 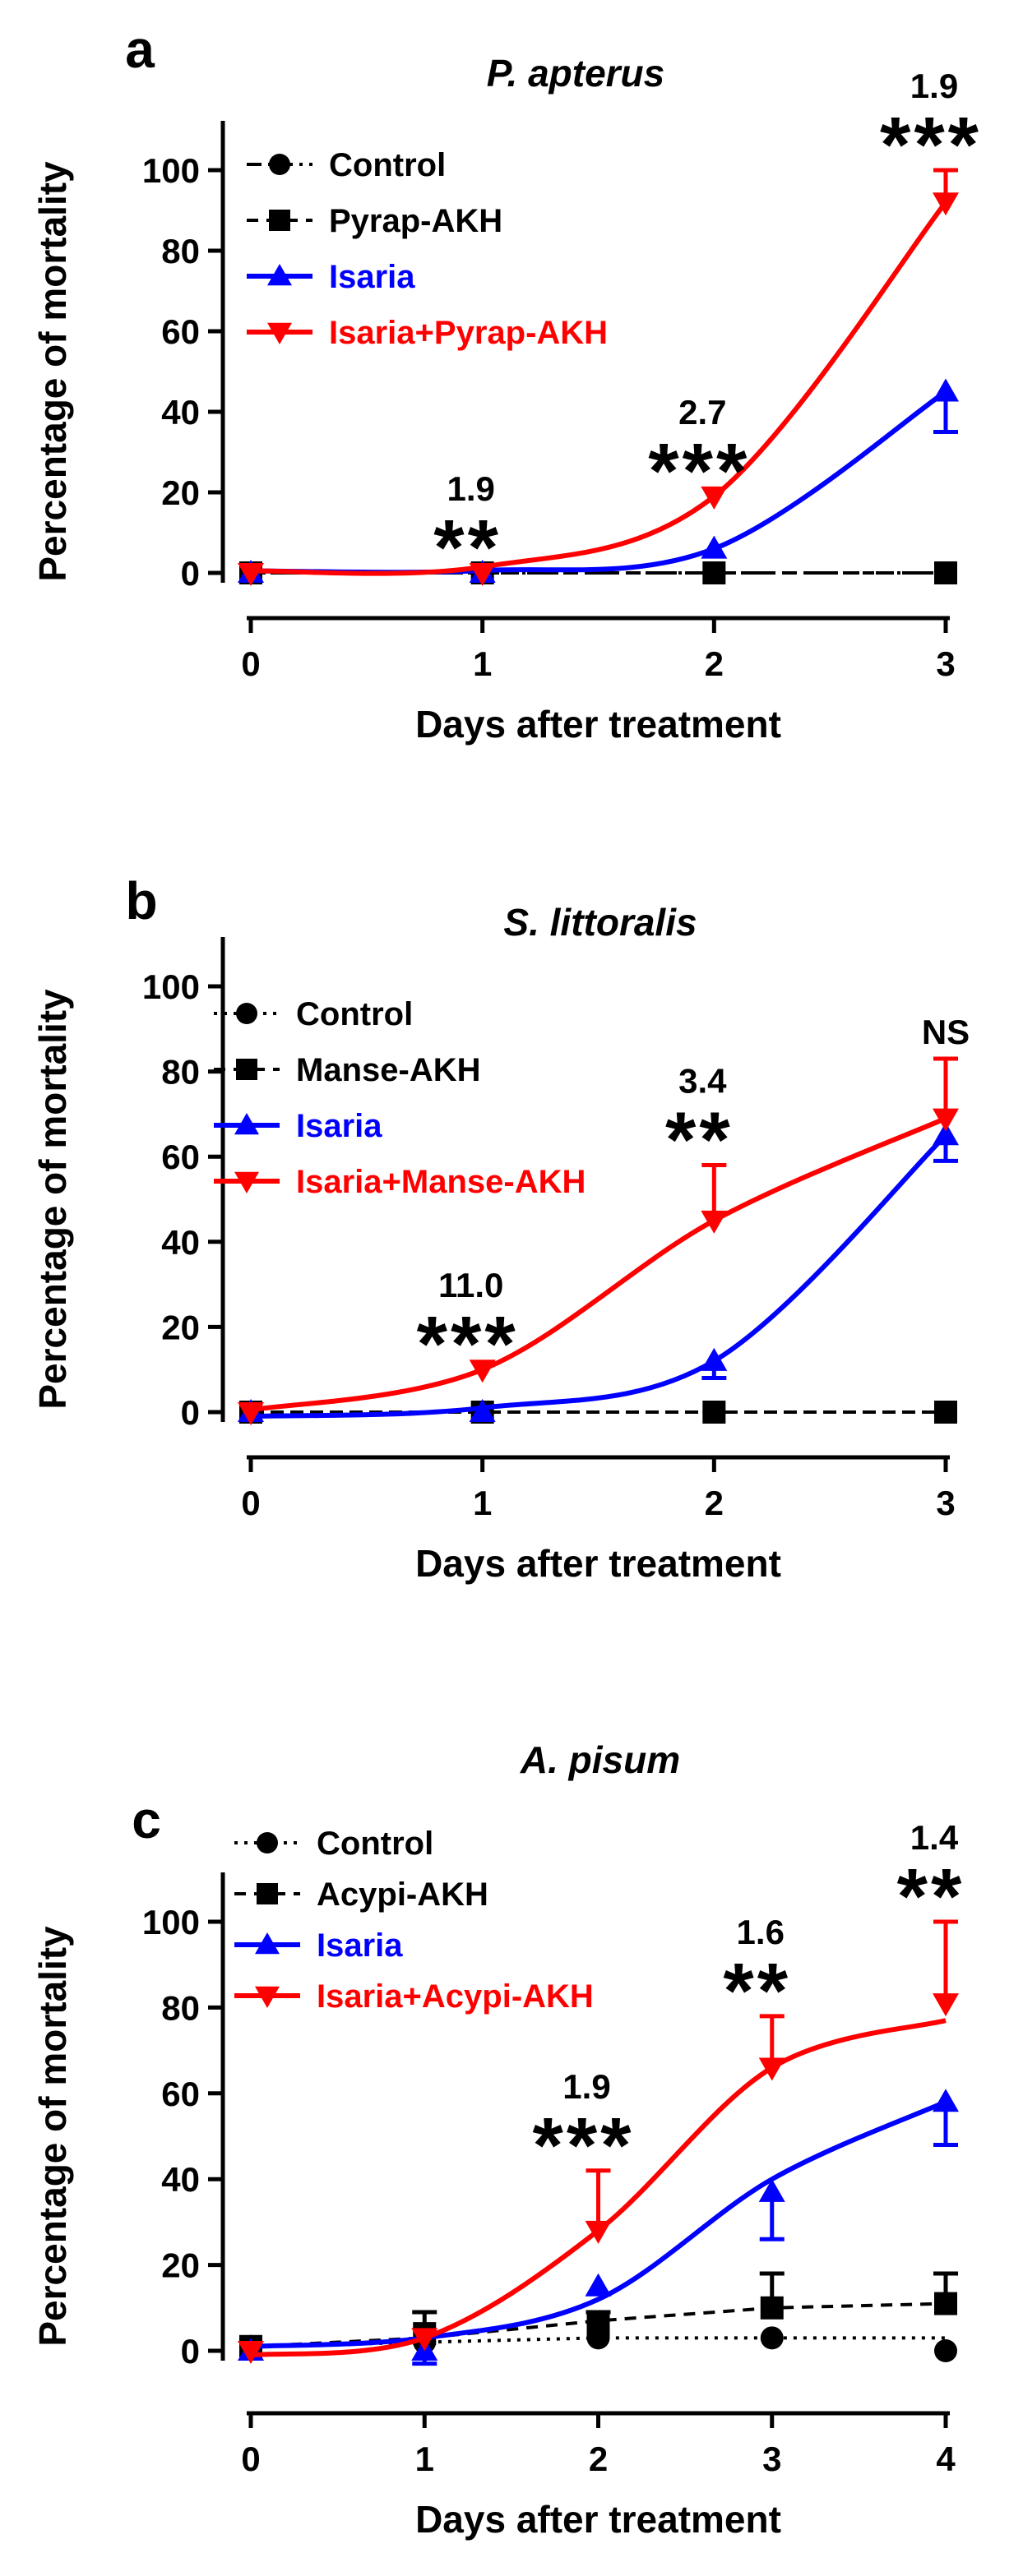 I want to click on legend-label: Pyrap-AKH, so click(x=415, y=221).